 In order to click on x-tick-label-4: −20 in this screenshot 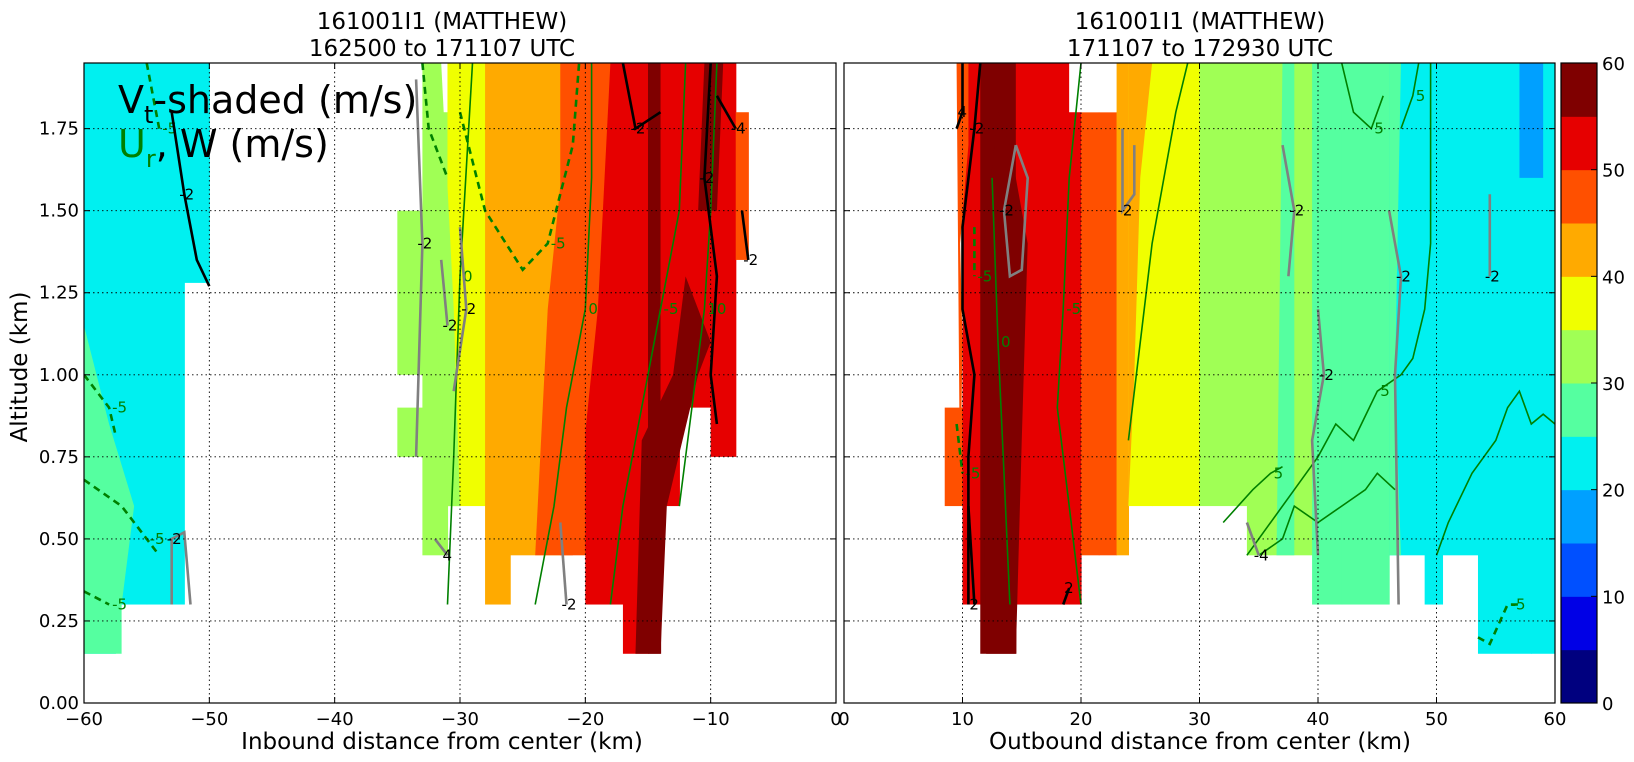, I will do `click(585, 719)`.